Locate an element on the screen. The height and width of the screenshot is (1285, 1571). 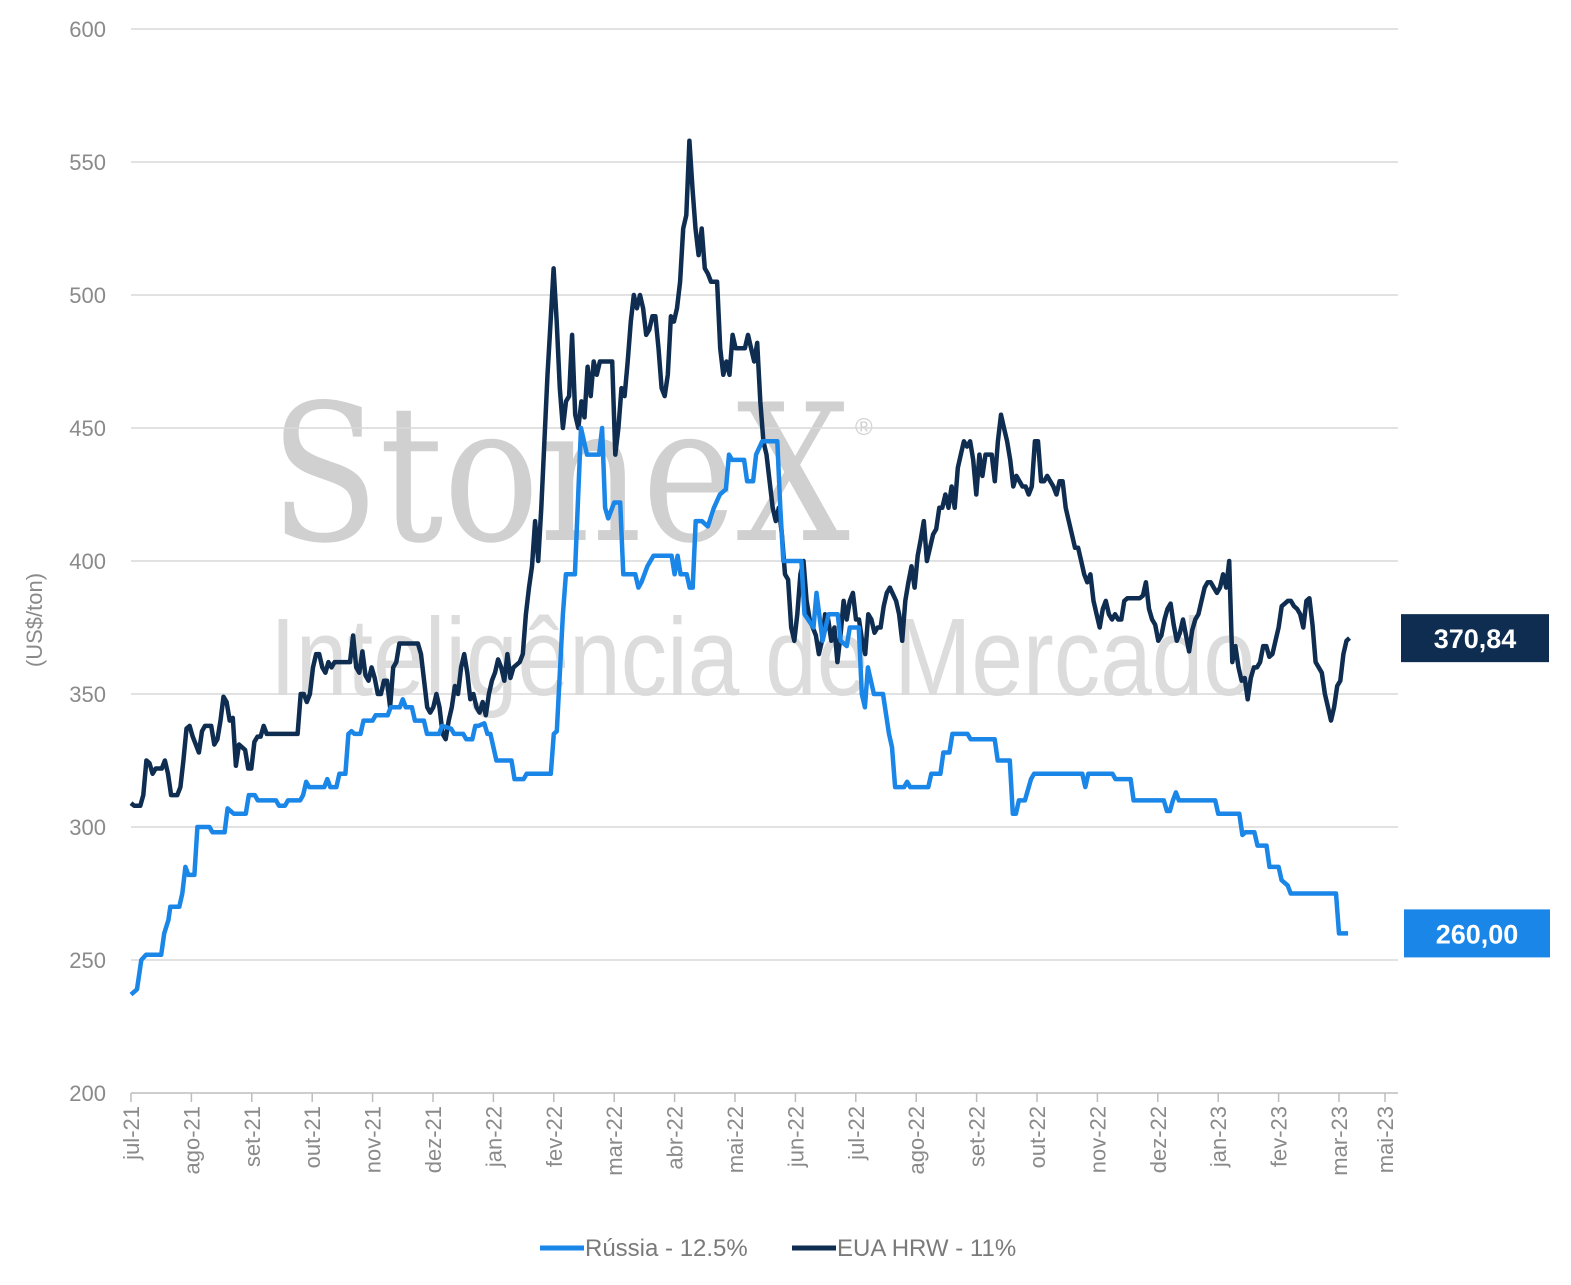
end-value-label: 260,00 is located at coordinates (1477, 934).